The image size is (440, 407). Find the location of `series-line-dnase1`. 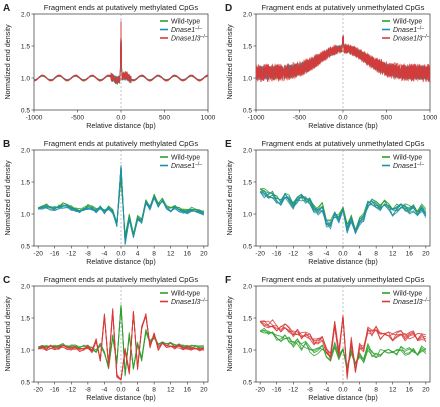

series-line-dnase1 is located at coordinates (121, 204).